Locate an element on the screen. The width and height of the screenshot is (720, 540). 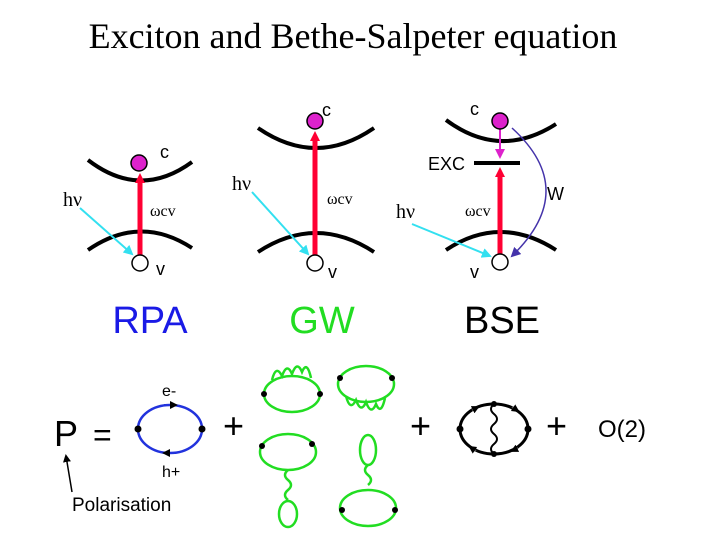
ladder-arrow-tl is located at coordinates (475, 410).